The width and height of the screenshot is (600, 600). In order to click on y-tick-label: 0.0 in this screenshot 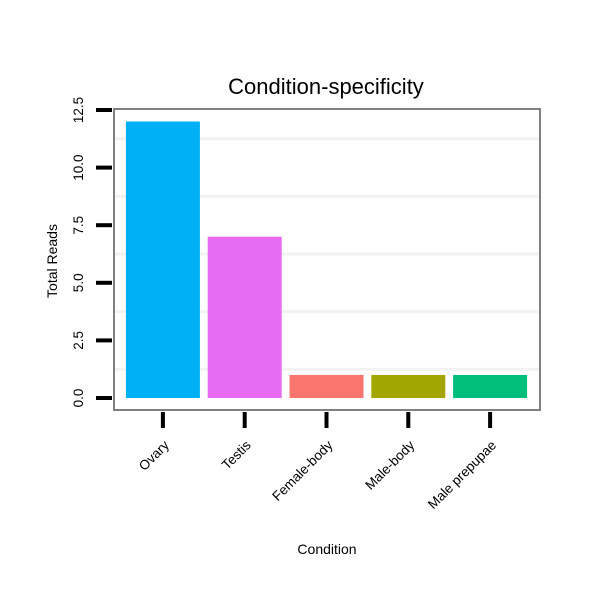, I will do `click(78, 398)`.